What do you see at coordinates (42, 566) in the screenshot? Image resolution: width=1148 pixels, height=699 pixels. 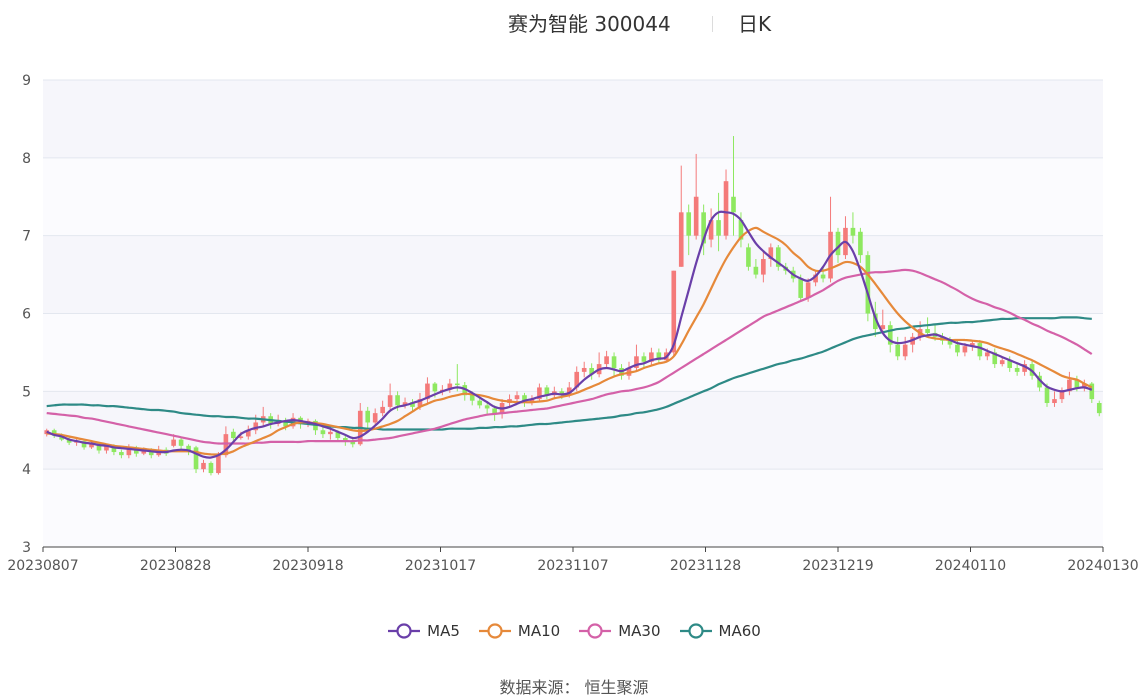 I see `x-tick-label: 20230807` at bounding box center [42, 566].